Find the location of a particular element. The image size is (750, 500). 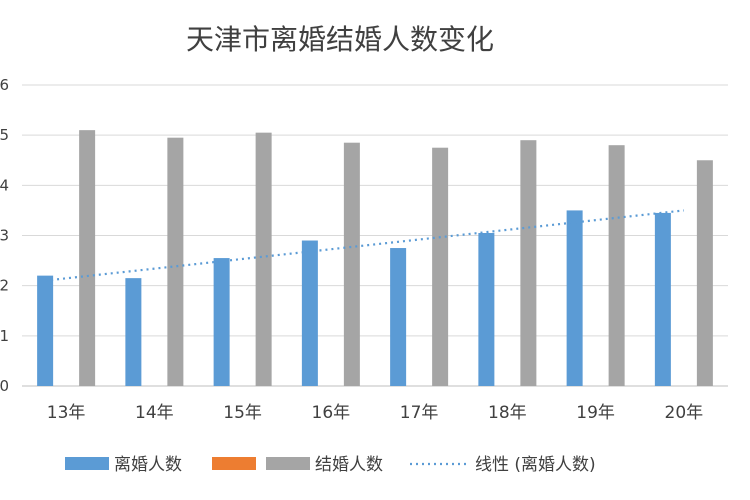

x-tick-label: 13年 is located at coordinates (66, 413).